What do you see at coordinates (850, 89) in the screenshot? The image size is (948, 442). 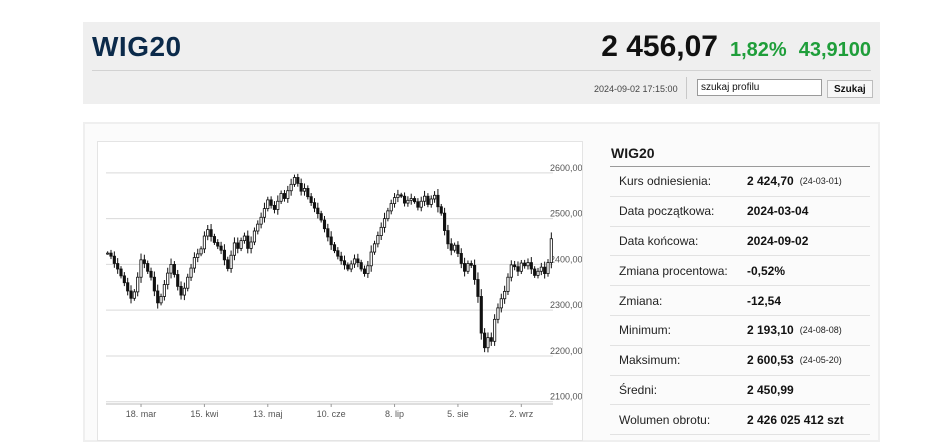 I see `search-button: Szukaj` at bounding box center [850, 89].